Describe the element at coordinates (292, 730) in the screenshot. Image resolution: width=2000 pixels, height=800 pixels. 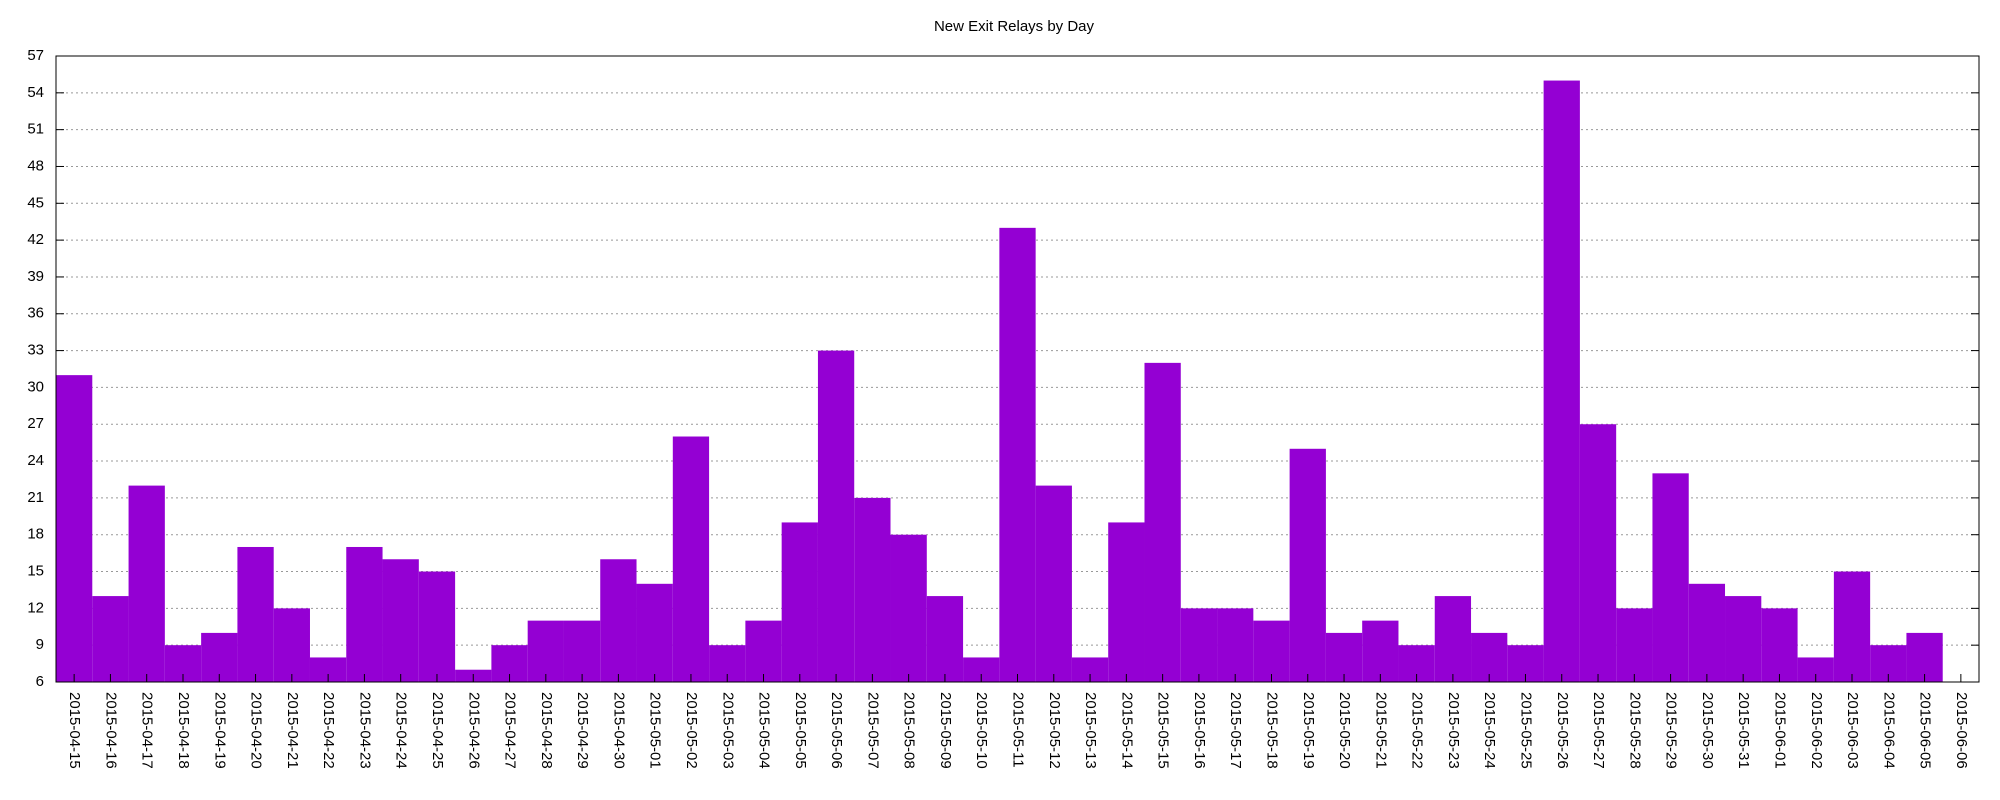
I see `x-tick-label: 2015-04-21` at that location.